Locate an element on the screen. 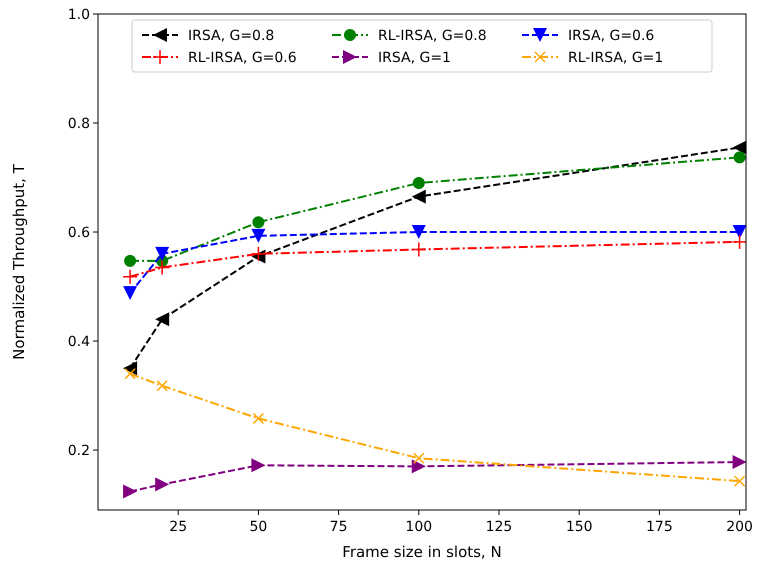  x-tick-label: 150 is located at coordinates (579, 527).